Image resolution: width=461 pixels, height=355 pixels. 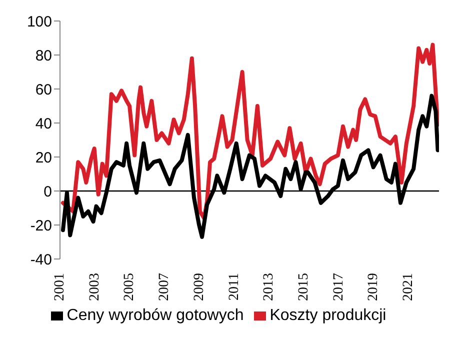 What do you see at coordinates (408, 287) in the screenshot?
I see `x-tick-label: 2021` at bounding box center [408, 287].